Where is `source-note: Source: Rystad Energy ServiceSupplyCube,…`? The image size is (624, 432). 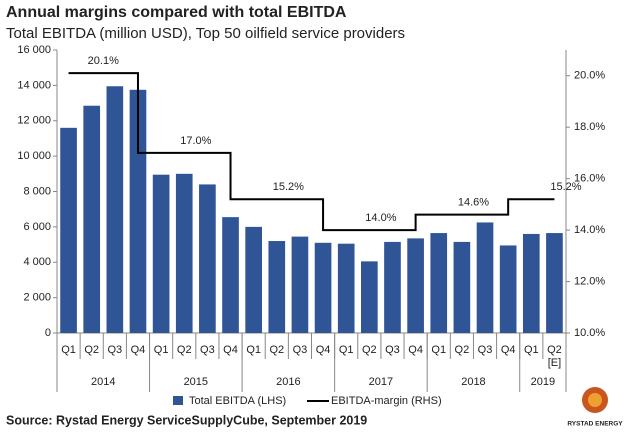 source-note: Source: Rystad Energy ServiceSupplyCube,… is located at coordinates (186, 420).